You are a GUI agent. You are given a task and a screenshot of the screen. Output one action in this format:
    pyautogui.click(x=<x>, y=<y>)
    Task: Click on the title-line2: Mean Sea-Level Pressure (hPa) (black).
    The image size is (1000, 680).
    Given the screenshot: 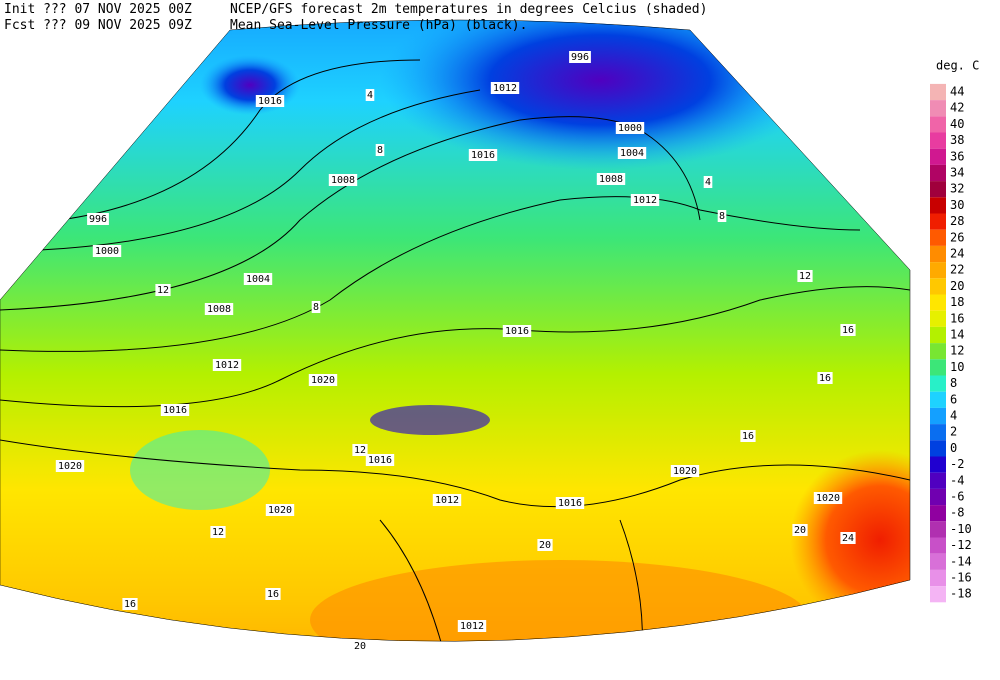 What is the action you would take?
    pyautogui.click(x=378, y=25)
    